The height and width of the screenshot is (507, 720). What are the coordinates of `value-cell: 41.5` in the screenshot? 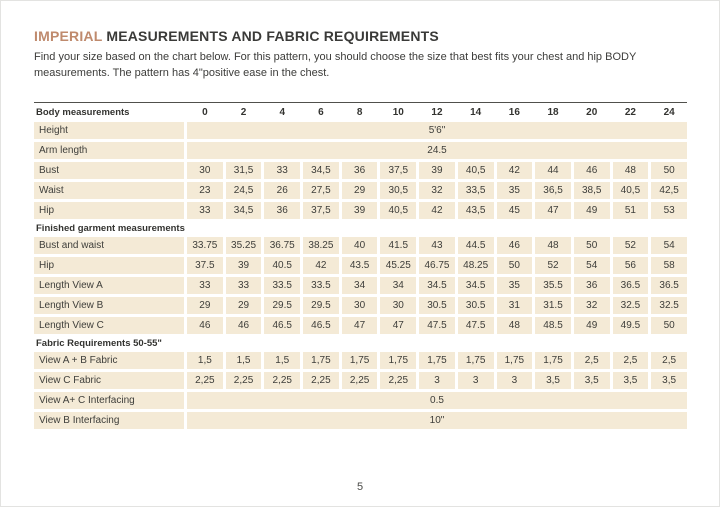 It's located at (398, 246).